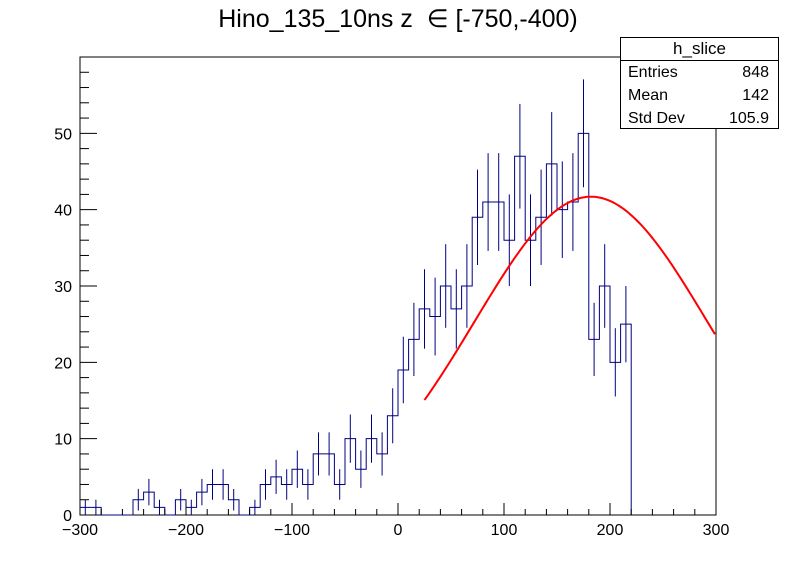 This screenshot has width=796, height=572. I want to click on stats-value: 105.9, so click(748, 118).